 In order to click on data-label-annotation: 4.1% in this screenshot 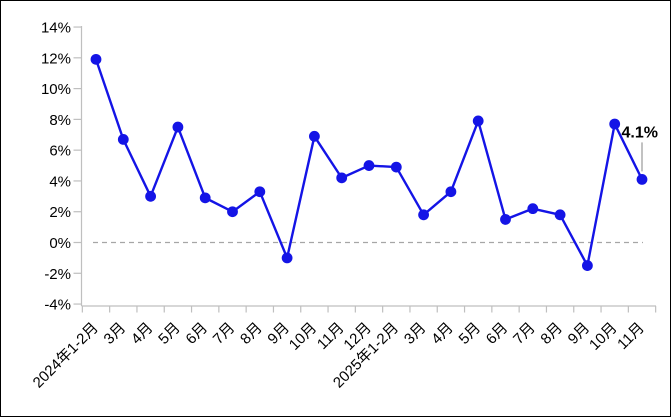, I will do `click(640, 132)`.